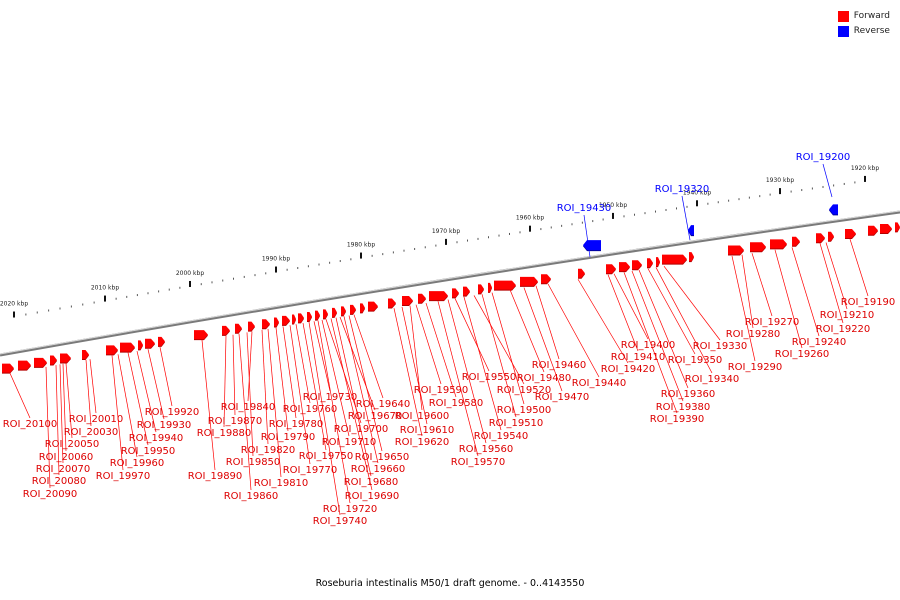  Describe the element at coordinates (478, 462) in the screenshot. I see `forward-gene-label: ROI_19570` at that location.